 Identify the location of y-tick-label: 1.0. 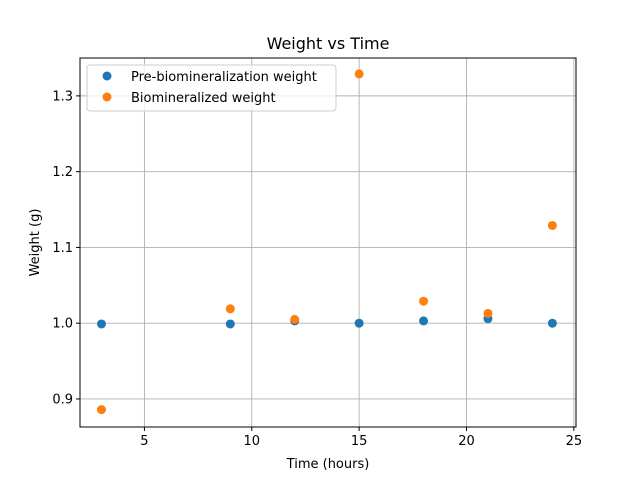
(62, 324).